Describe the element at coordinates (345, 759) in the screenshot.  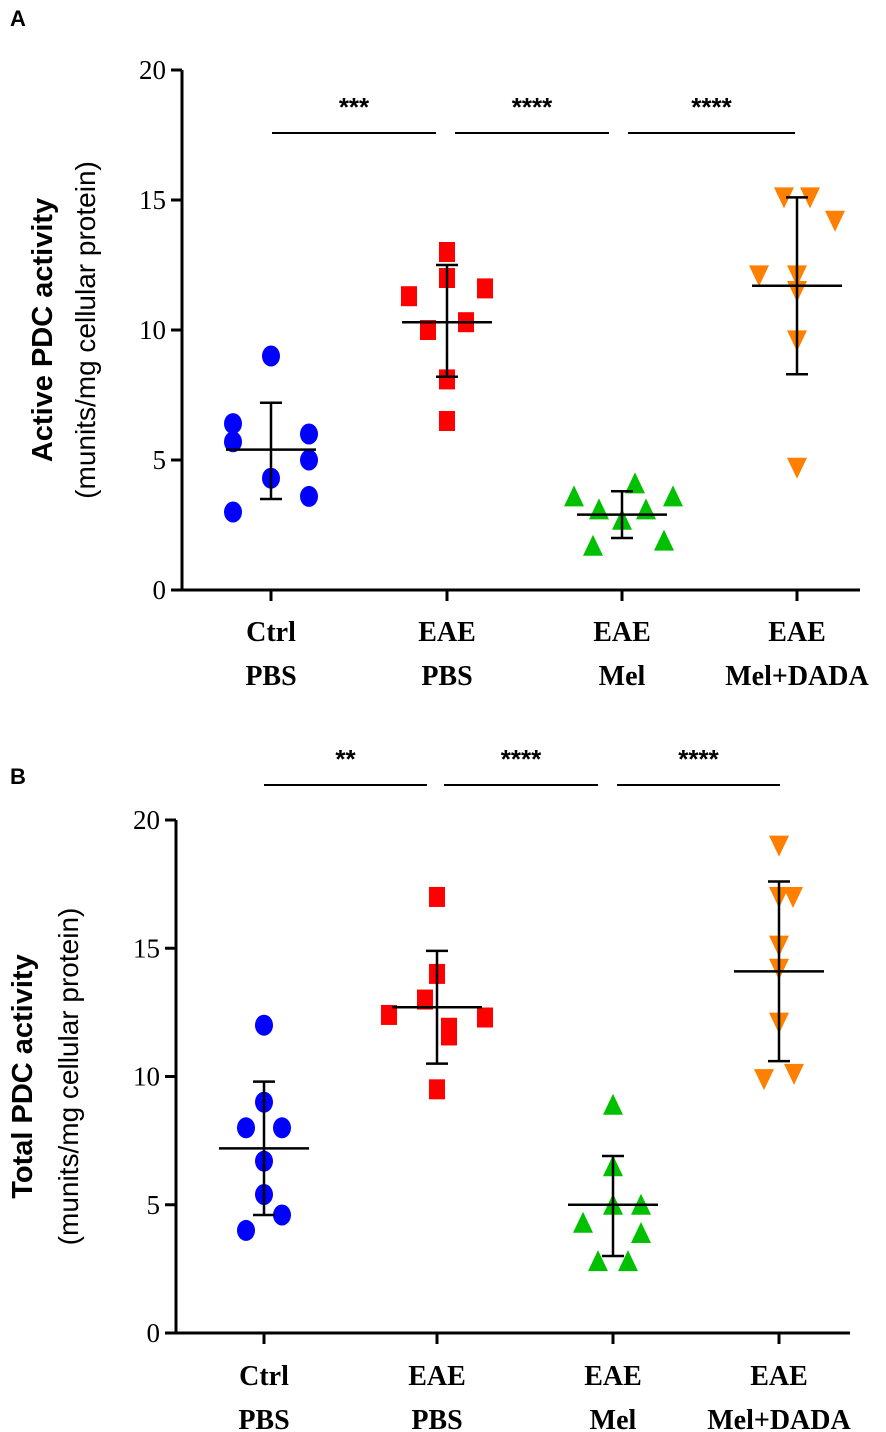
I see `significance-label: **` at that location.